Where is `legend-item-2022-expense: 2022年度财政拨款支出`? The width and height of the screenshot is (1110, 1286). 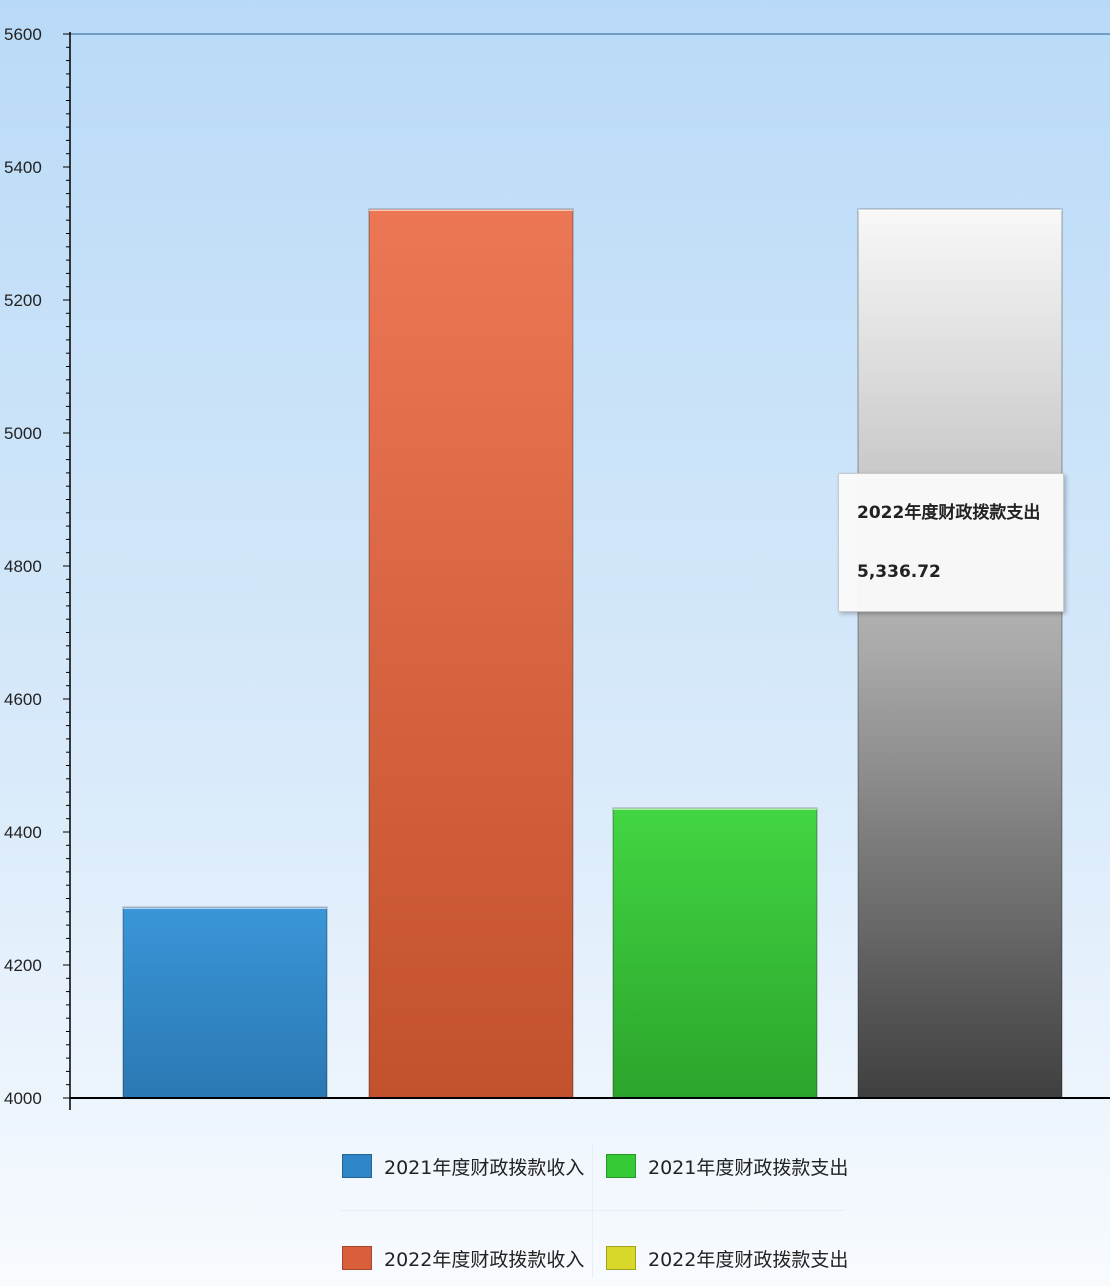
legend-item-2022-expense: 2022年度财政拨款支出 is located at coordinates (727, 1258).